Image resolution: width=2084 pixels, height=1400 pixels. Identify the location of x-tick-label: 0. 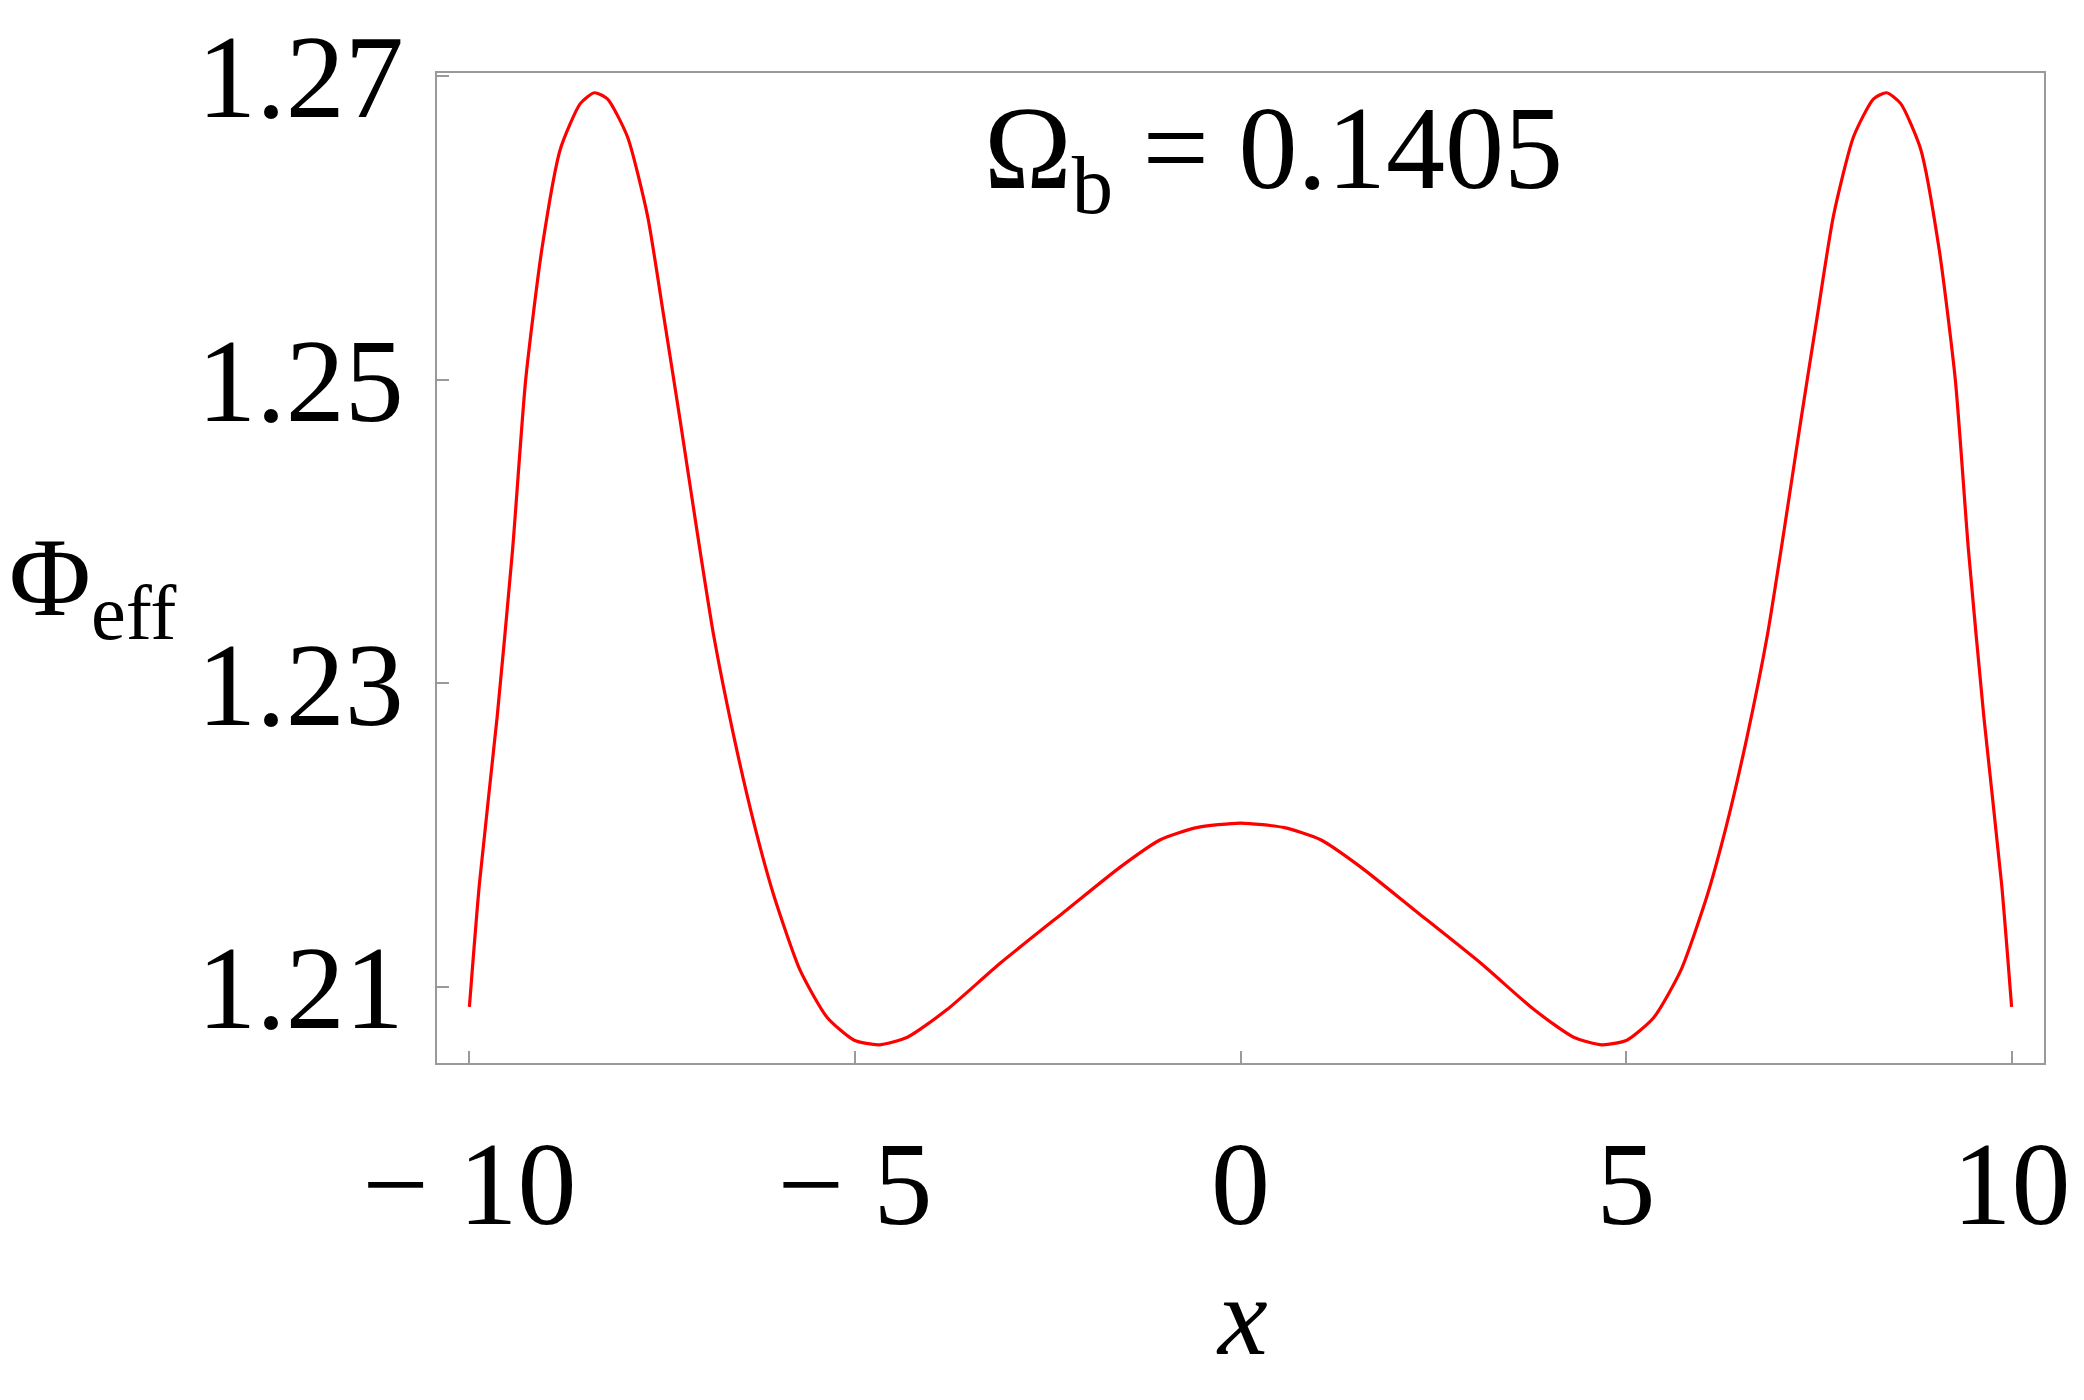
(1240, 1185).